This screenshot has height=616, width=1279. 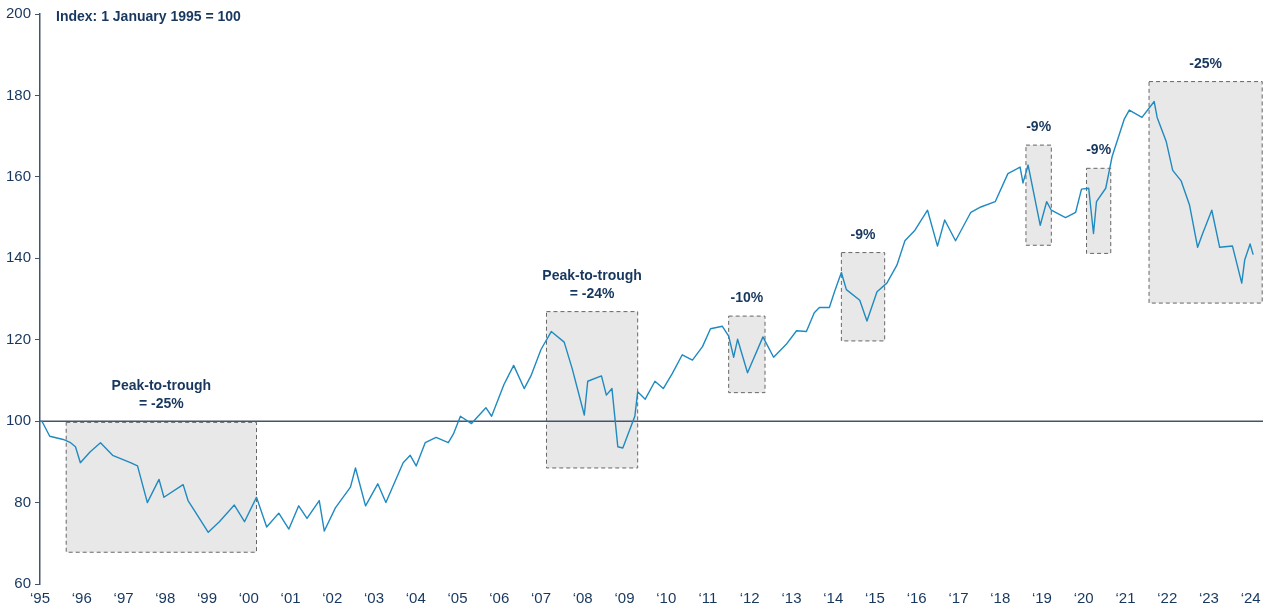 I want to click on x-tick-label: ‘09, so click(x=624, y=598).